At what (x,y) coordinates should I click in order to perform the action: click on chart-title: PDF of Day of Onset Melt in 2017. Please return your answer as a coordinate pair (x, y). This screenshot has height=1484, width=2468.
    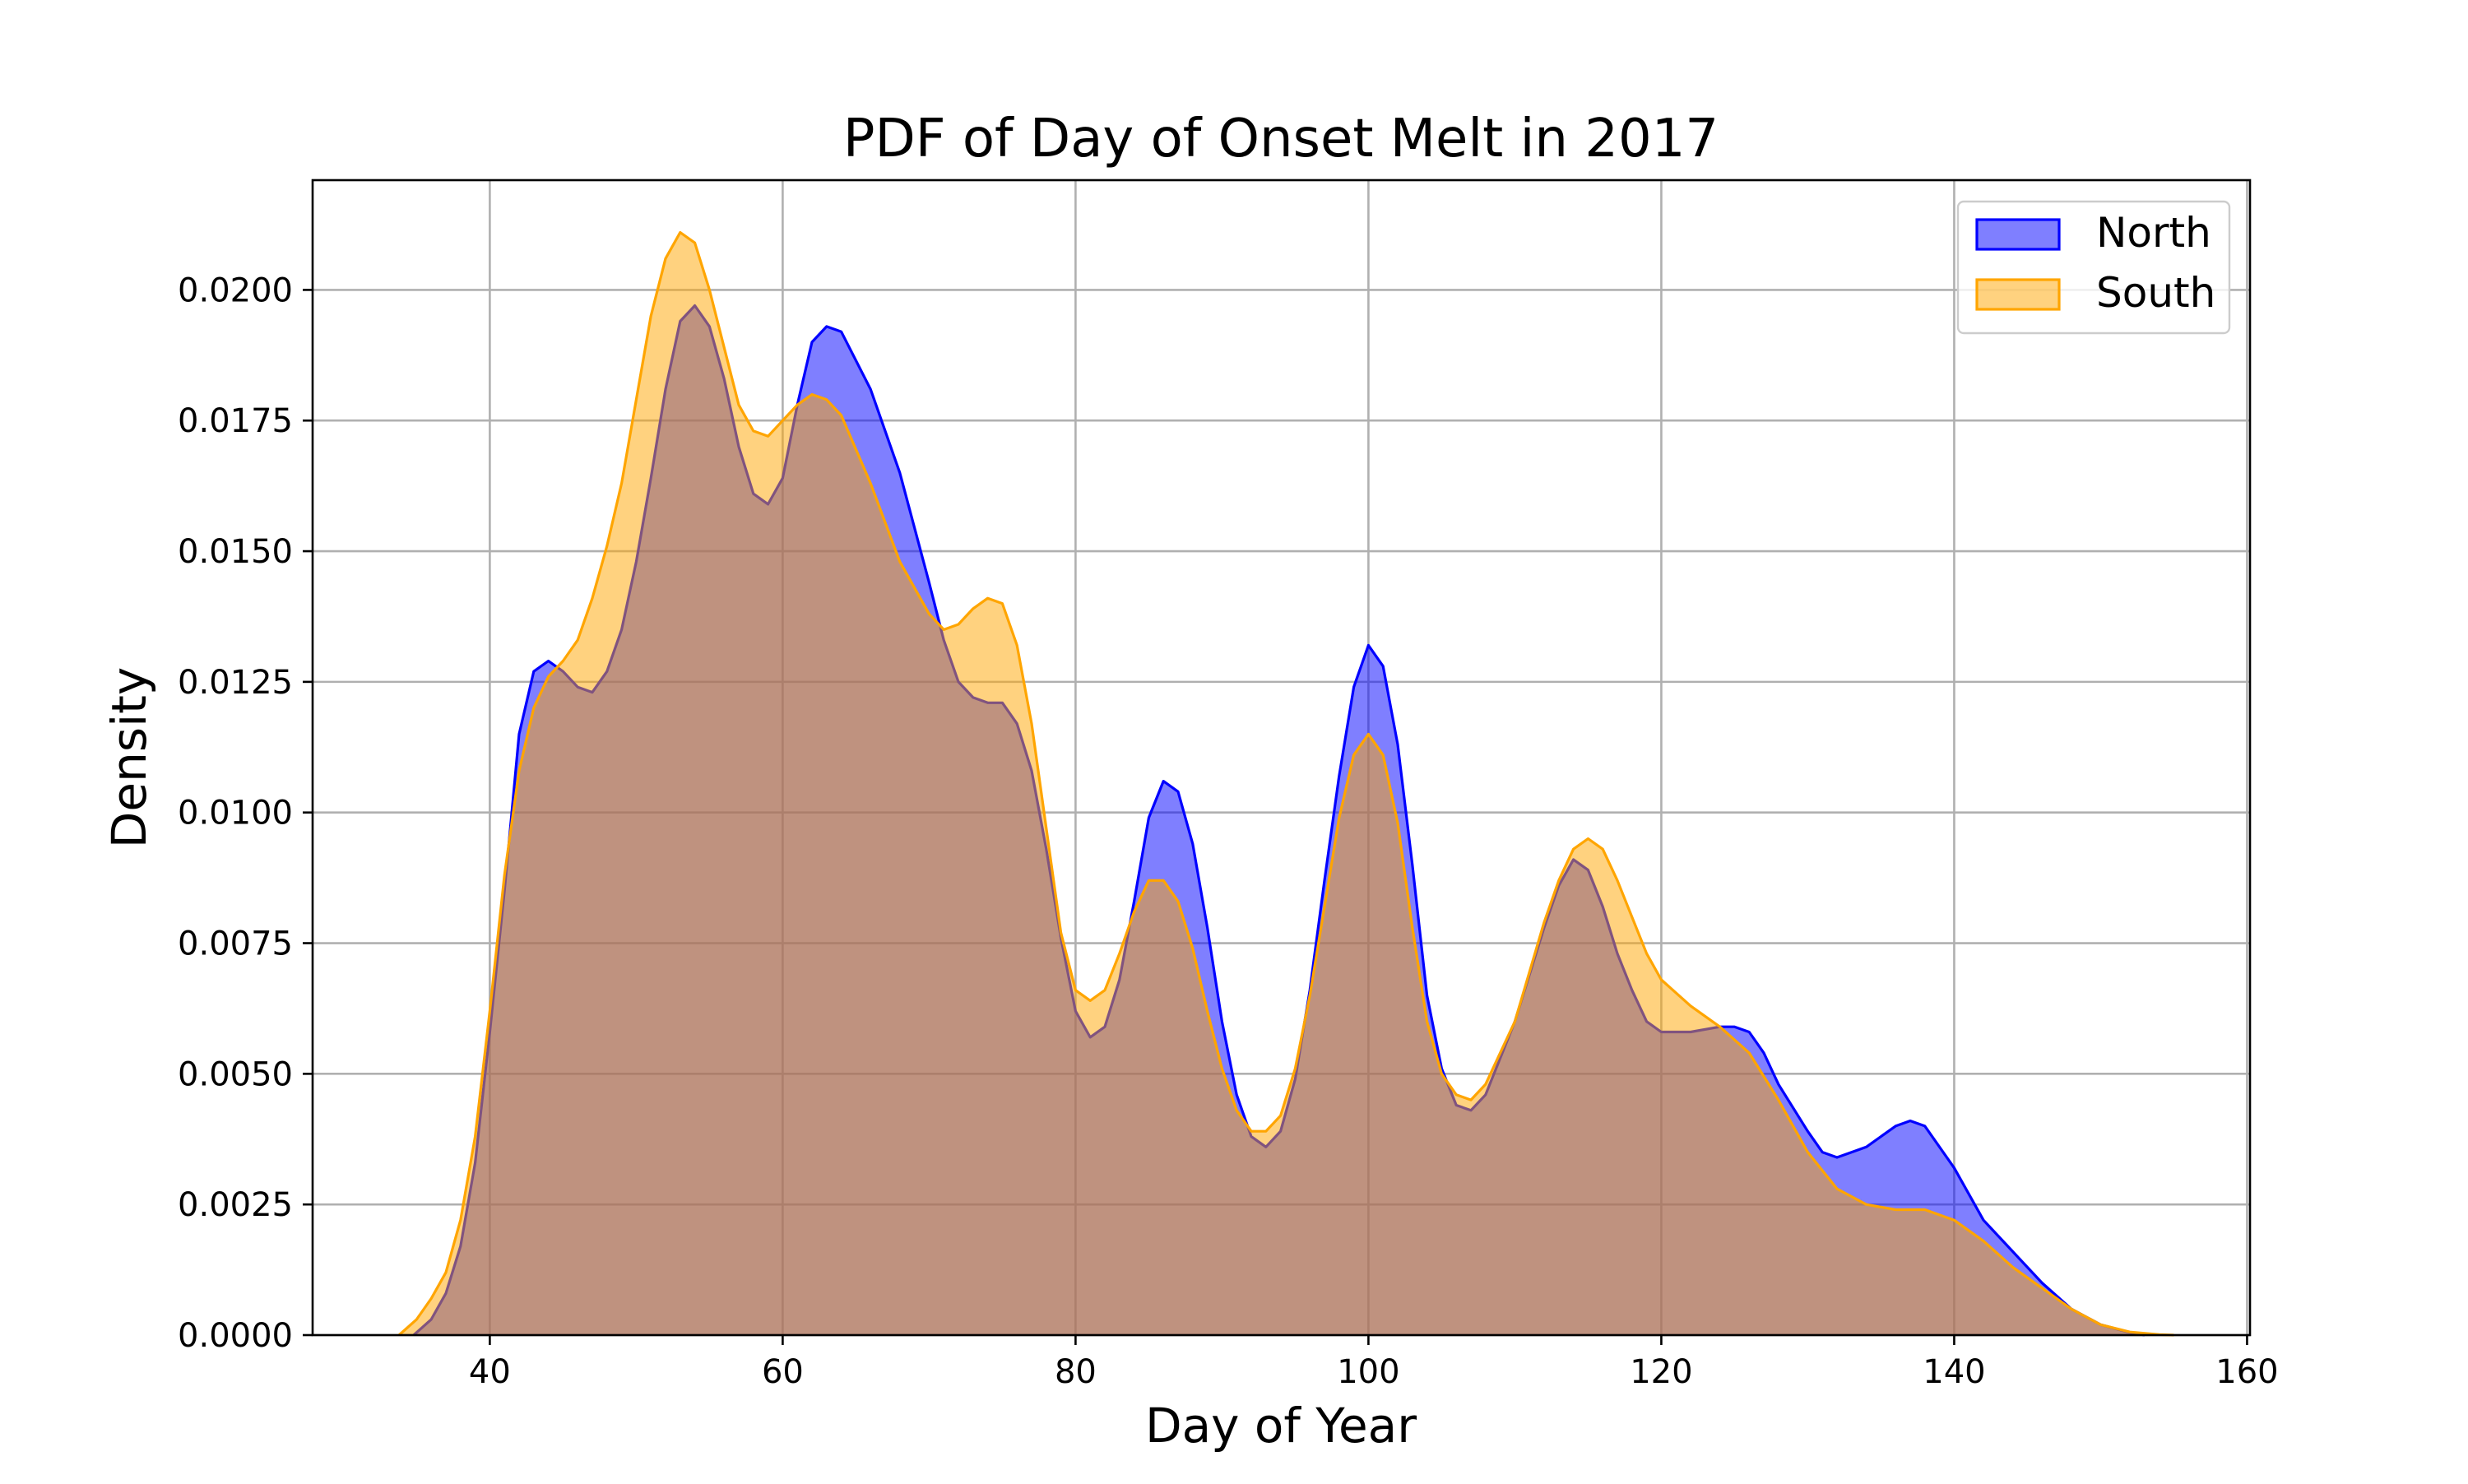
    Looking at the image, I should click on (1281, 139).